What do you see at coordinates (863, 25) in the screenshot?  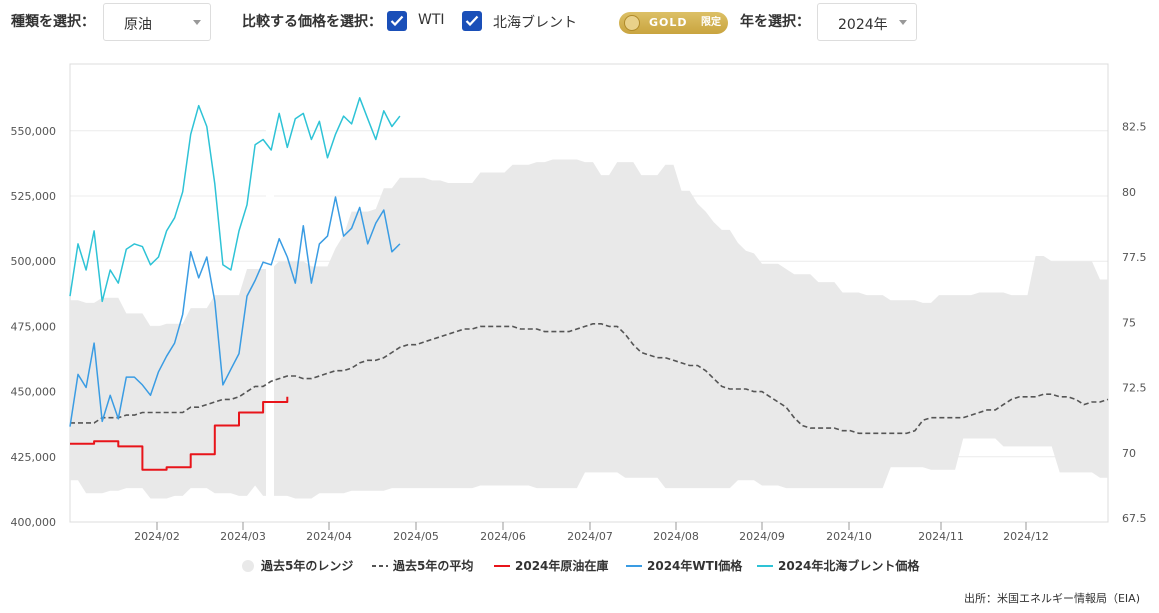 I see `year-select-value: 2024年` at bounding box center [863, 25].